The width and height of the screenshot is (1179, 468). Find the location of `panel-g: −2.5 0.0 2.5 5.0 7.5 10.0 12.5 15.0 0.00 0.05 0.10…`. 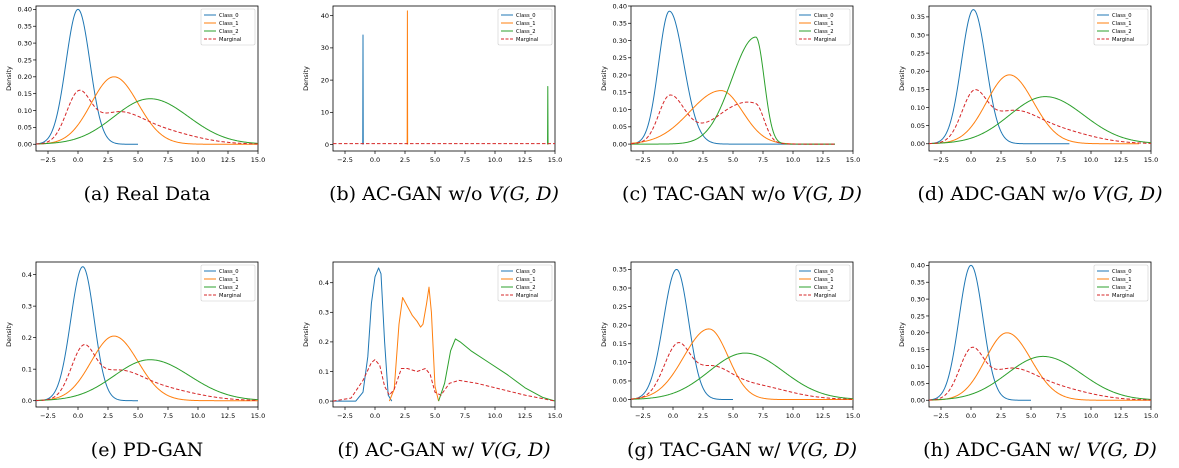

panel-g: −2.5 0.0 2.5 5.0 7.5 10.0 12.5 15.0 0.00 0.05 0.10… is located at coordinates (730, 340).